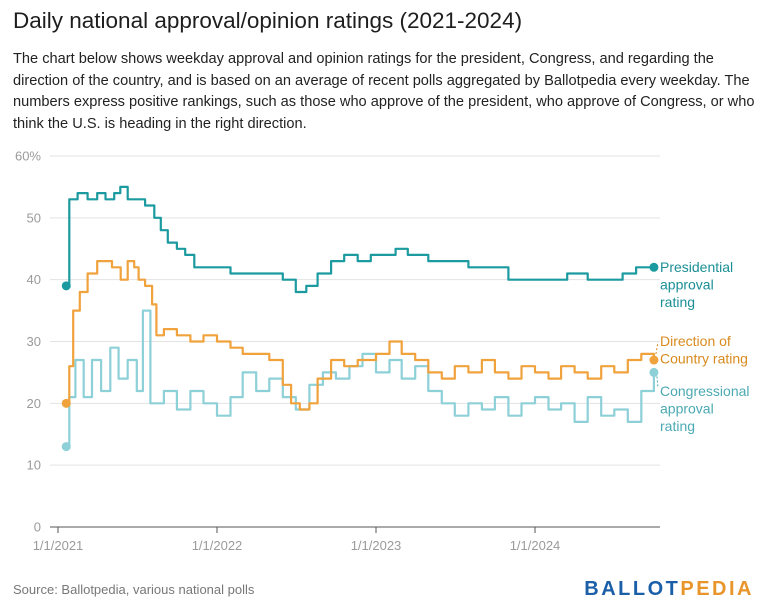 The height and width of the screenshot is (612, 768). Describe the element at coordinates (28, 156) in the screenshot. I see `y-tick-label: 60%` at that location.